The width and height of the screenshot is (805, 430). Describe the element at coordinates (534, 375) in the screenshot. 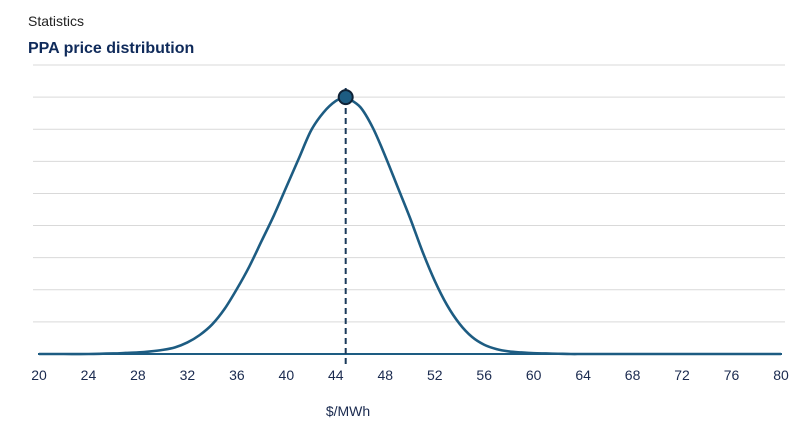

I see `x-tick-label: 60` at that location.